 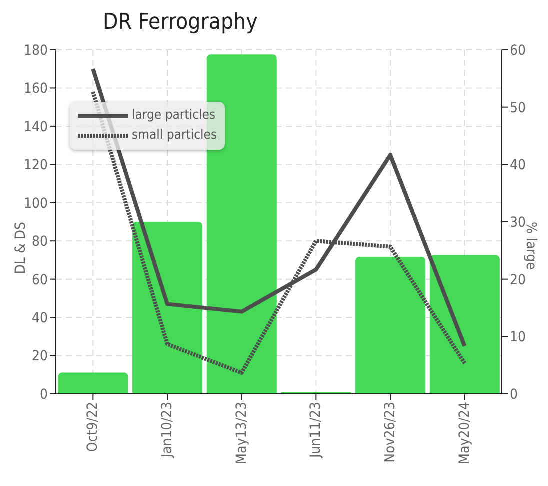 What do you see at coordinates (167, 430) in the screenshot?
I see `x-tick-label: Jan10/23` at bounding box center [167, 430].